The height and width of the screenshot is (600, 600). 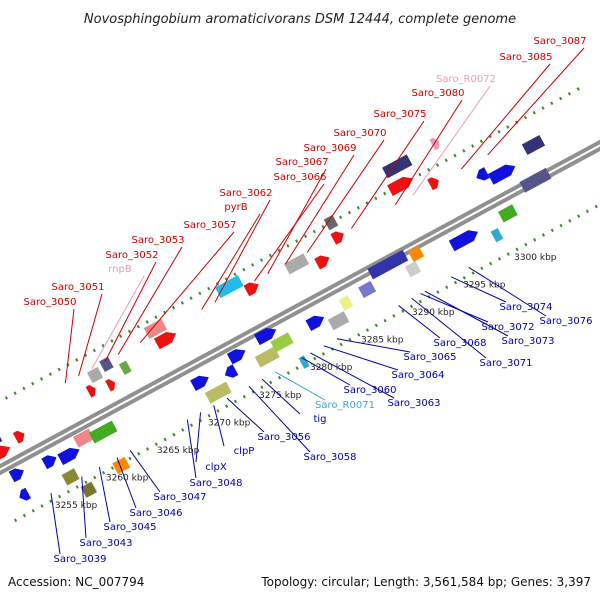 What do you see at coordinates (460, 343) in the screenshot?
I see `gene-label-saro-3068: Saro_3068` at bounding box center [460, 343].